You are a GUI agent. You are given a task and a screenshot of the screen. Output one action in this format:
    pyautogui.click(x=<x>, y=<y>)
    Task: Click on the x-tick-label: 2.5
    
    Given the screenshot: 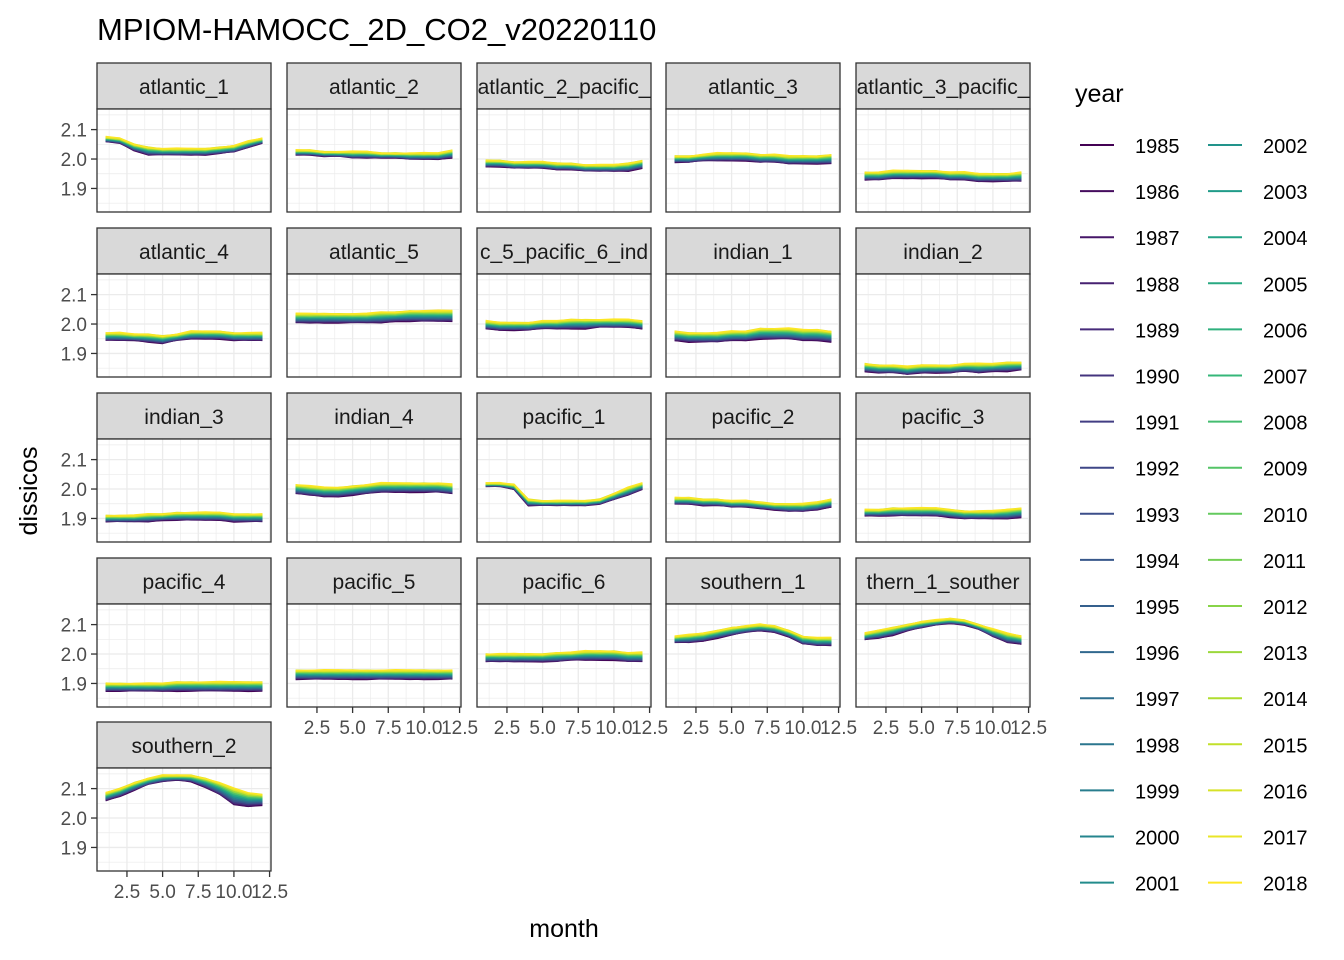 What is the action you would take?
    pyautogui.click(x=507, y=728)
    